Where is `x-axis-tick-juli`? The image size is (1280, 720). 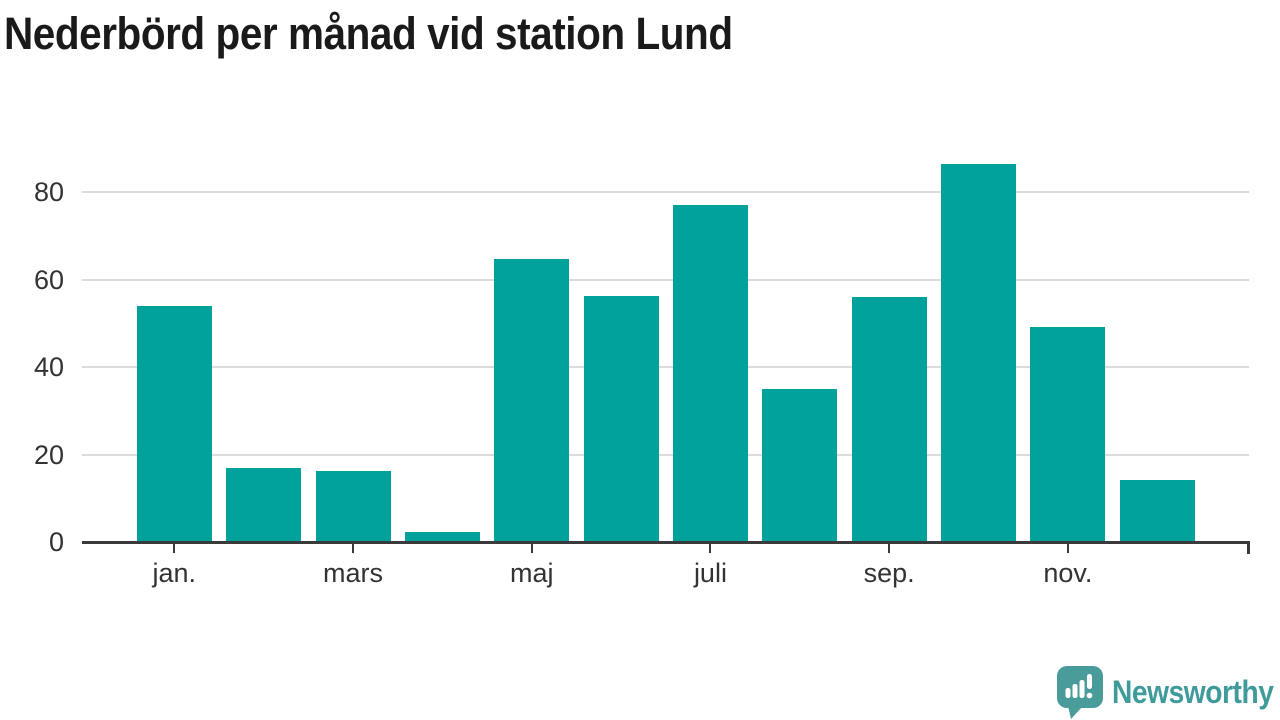 x-axis-tick-juli is located at coordinates (710, 548).